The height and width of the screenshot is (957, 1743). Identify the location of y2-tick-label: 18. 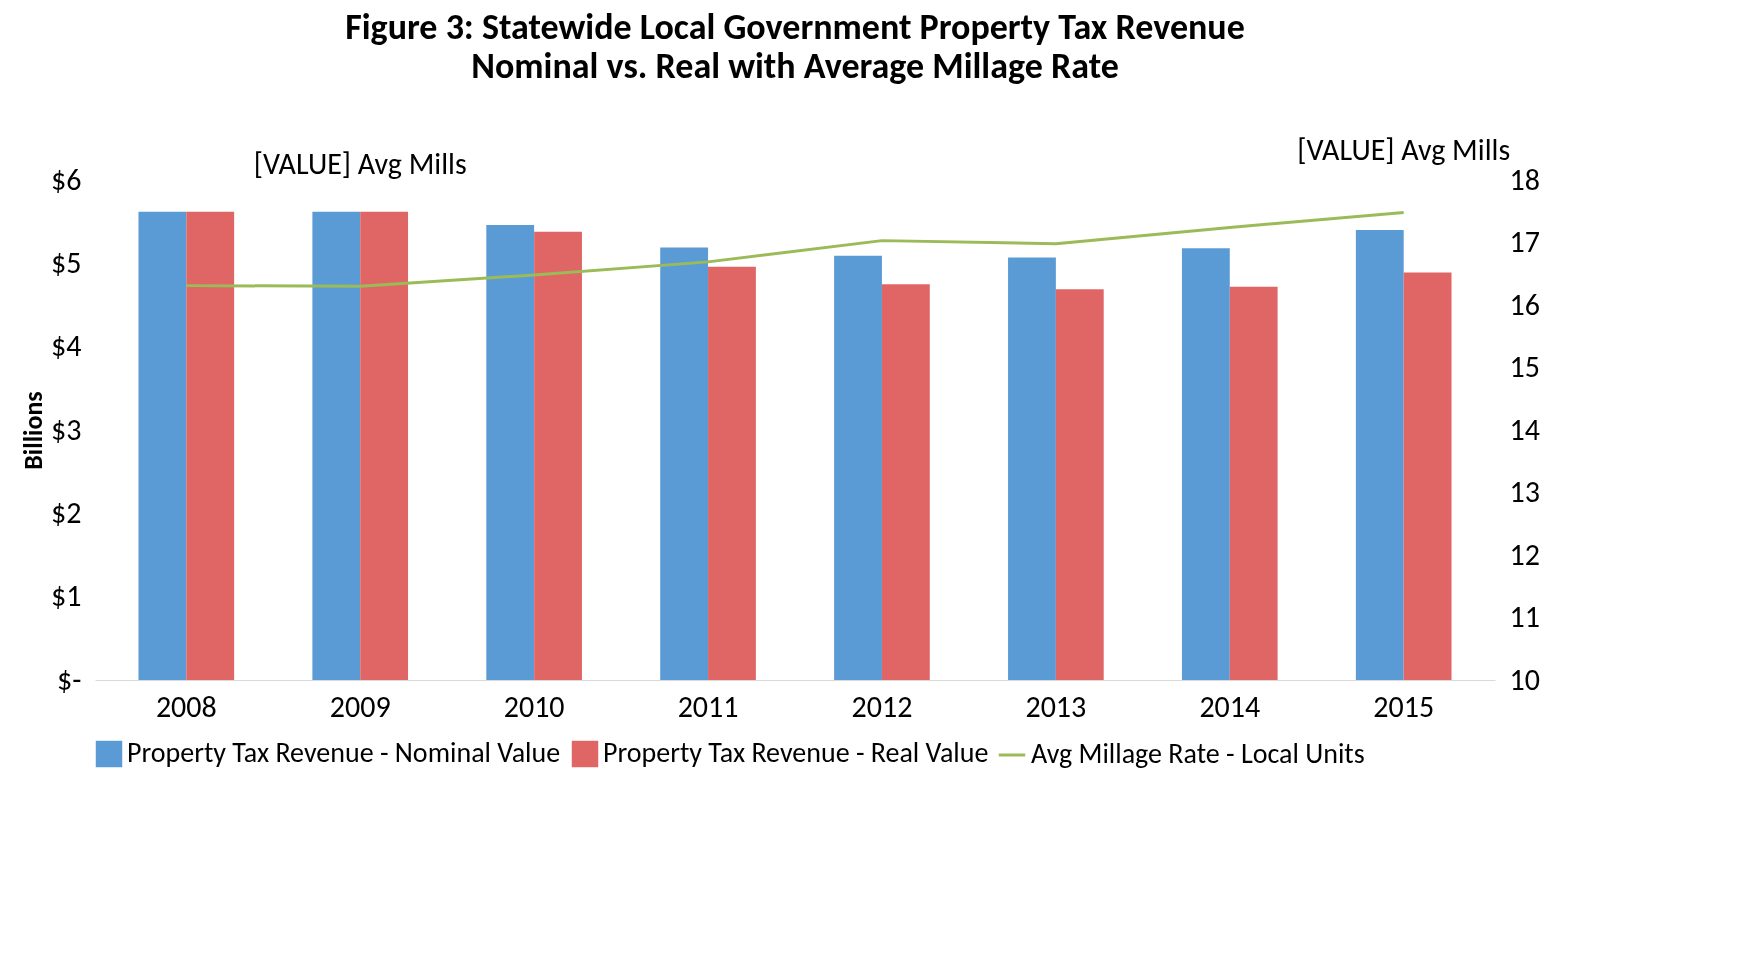
(1524, 179).